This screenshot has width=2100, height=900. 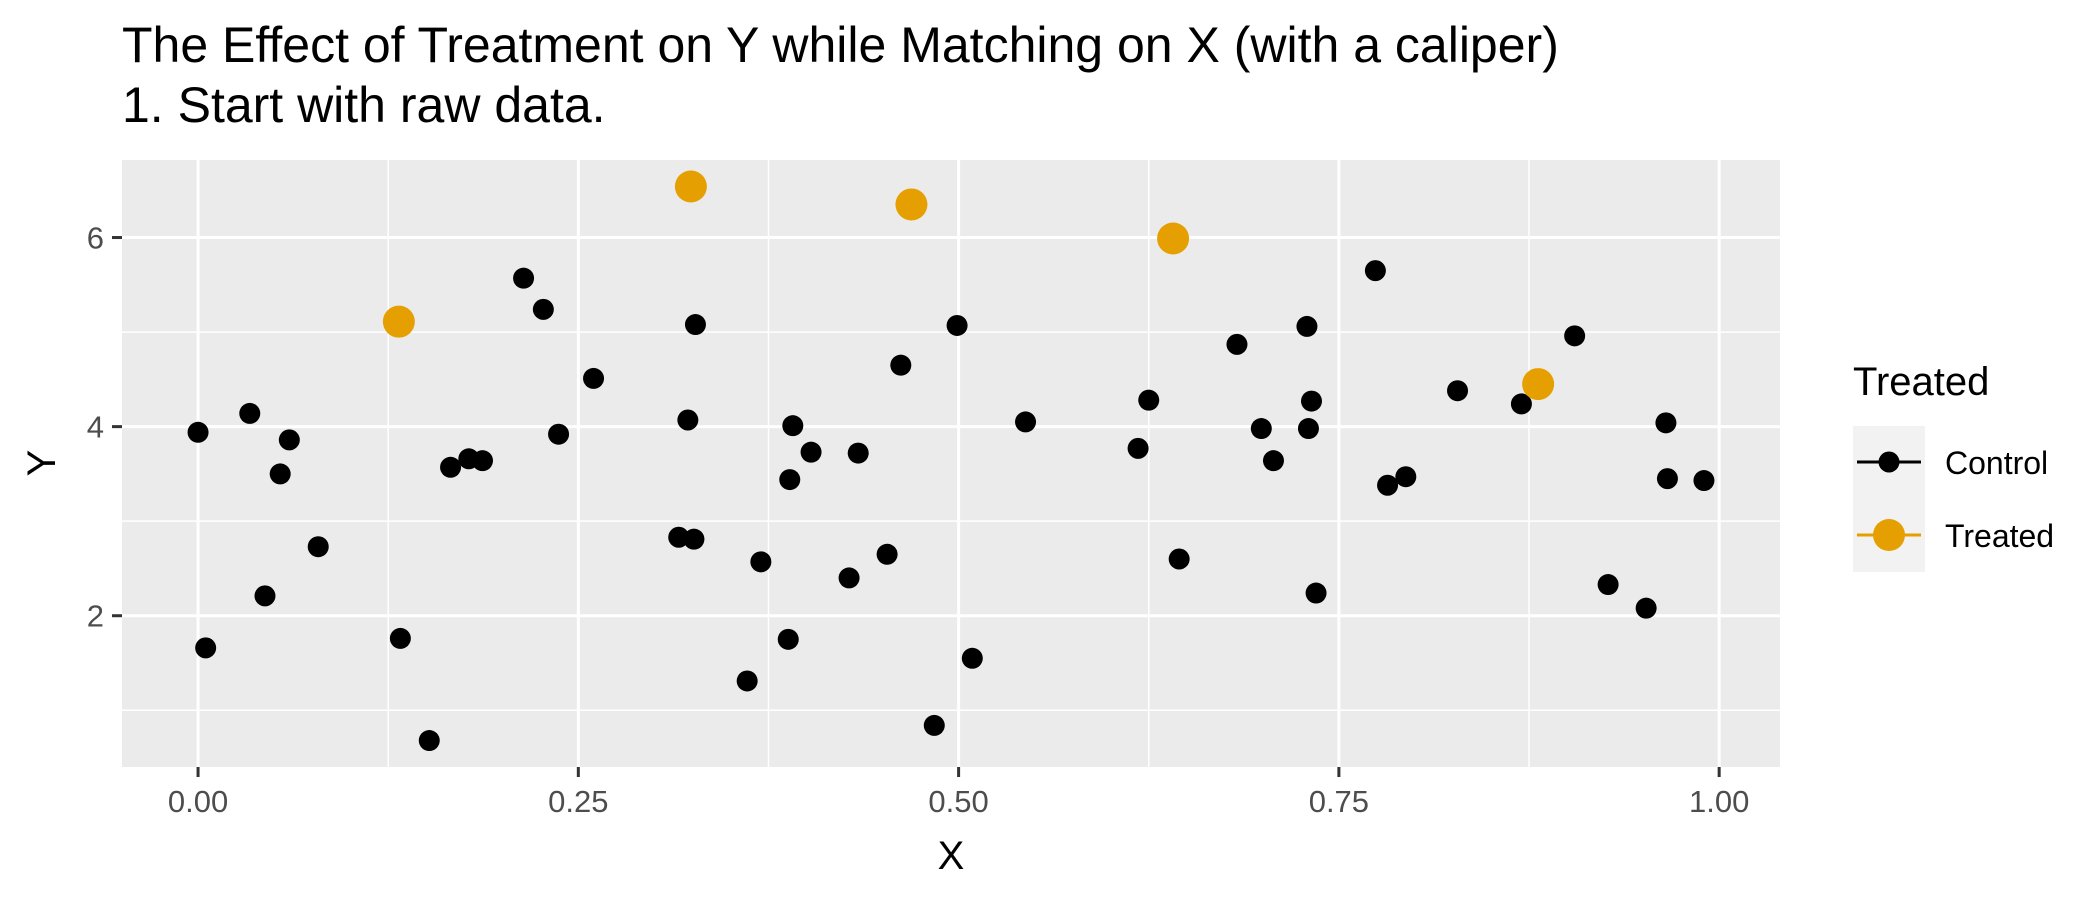 What do you see at coordinates (951, 856) in the screenshot?
I see `x-axis-title: X` at bounding box center [951, 856].